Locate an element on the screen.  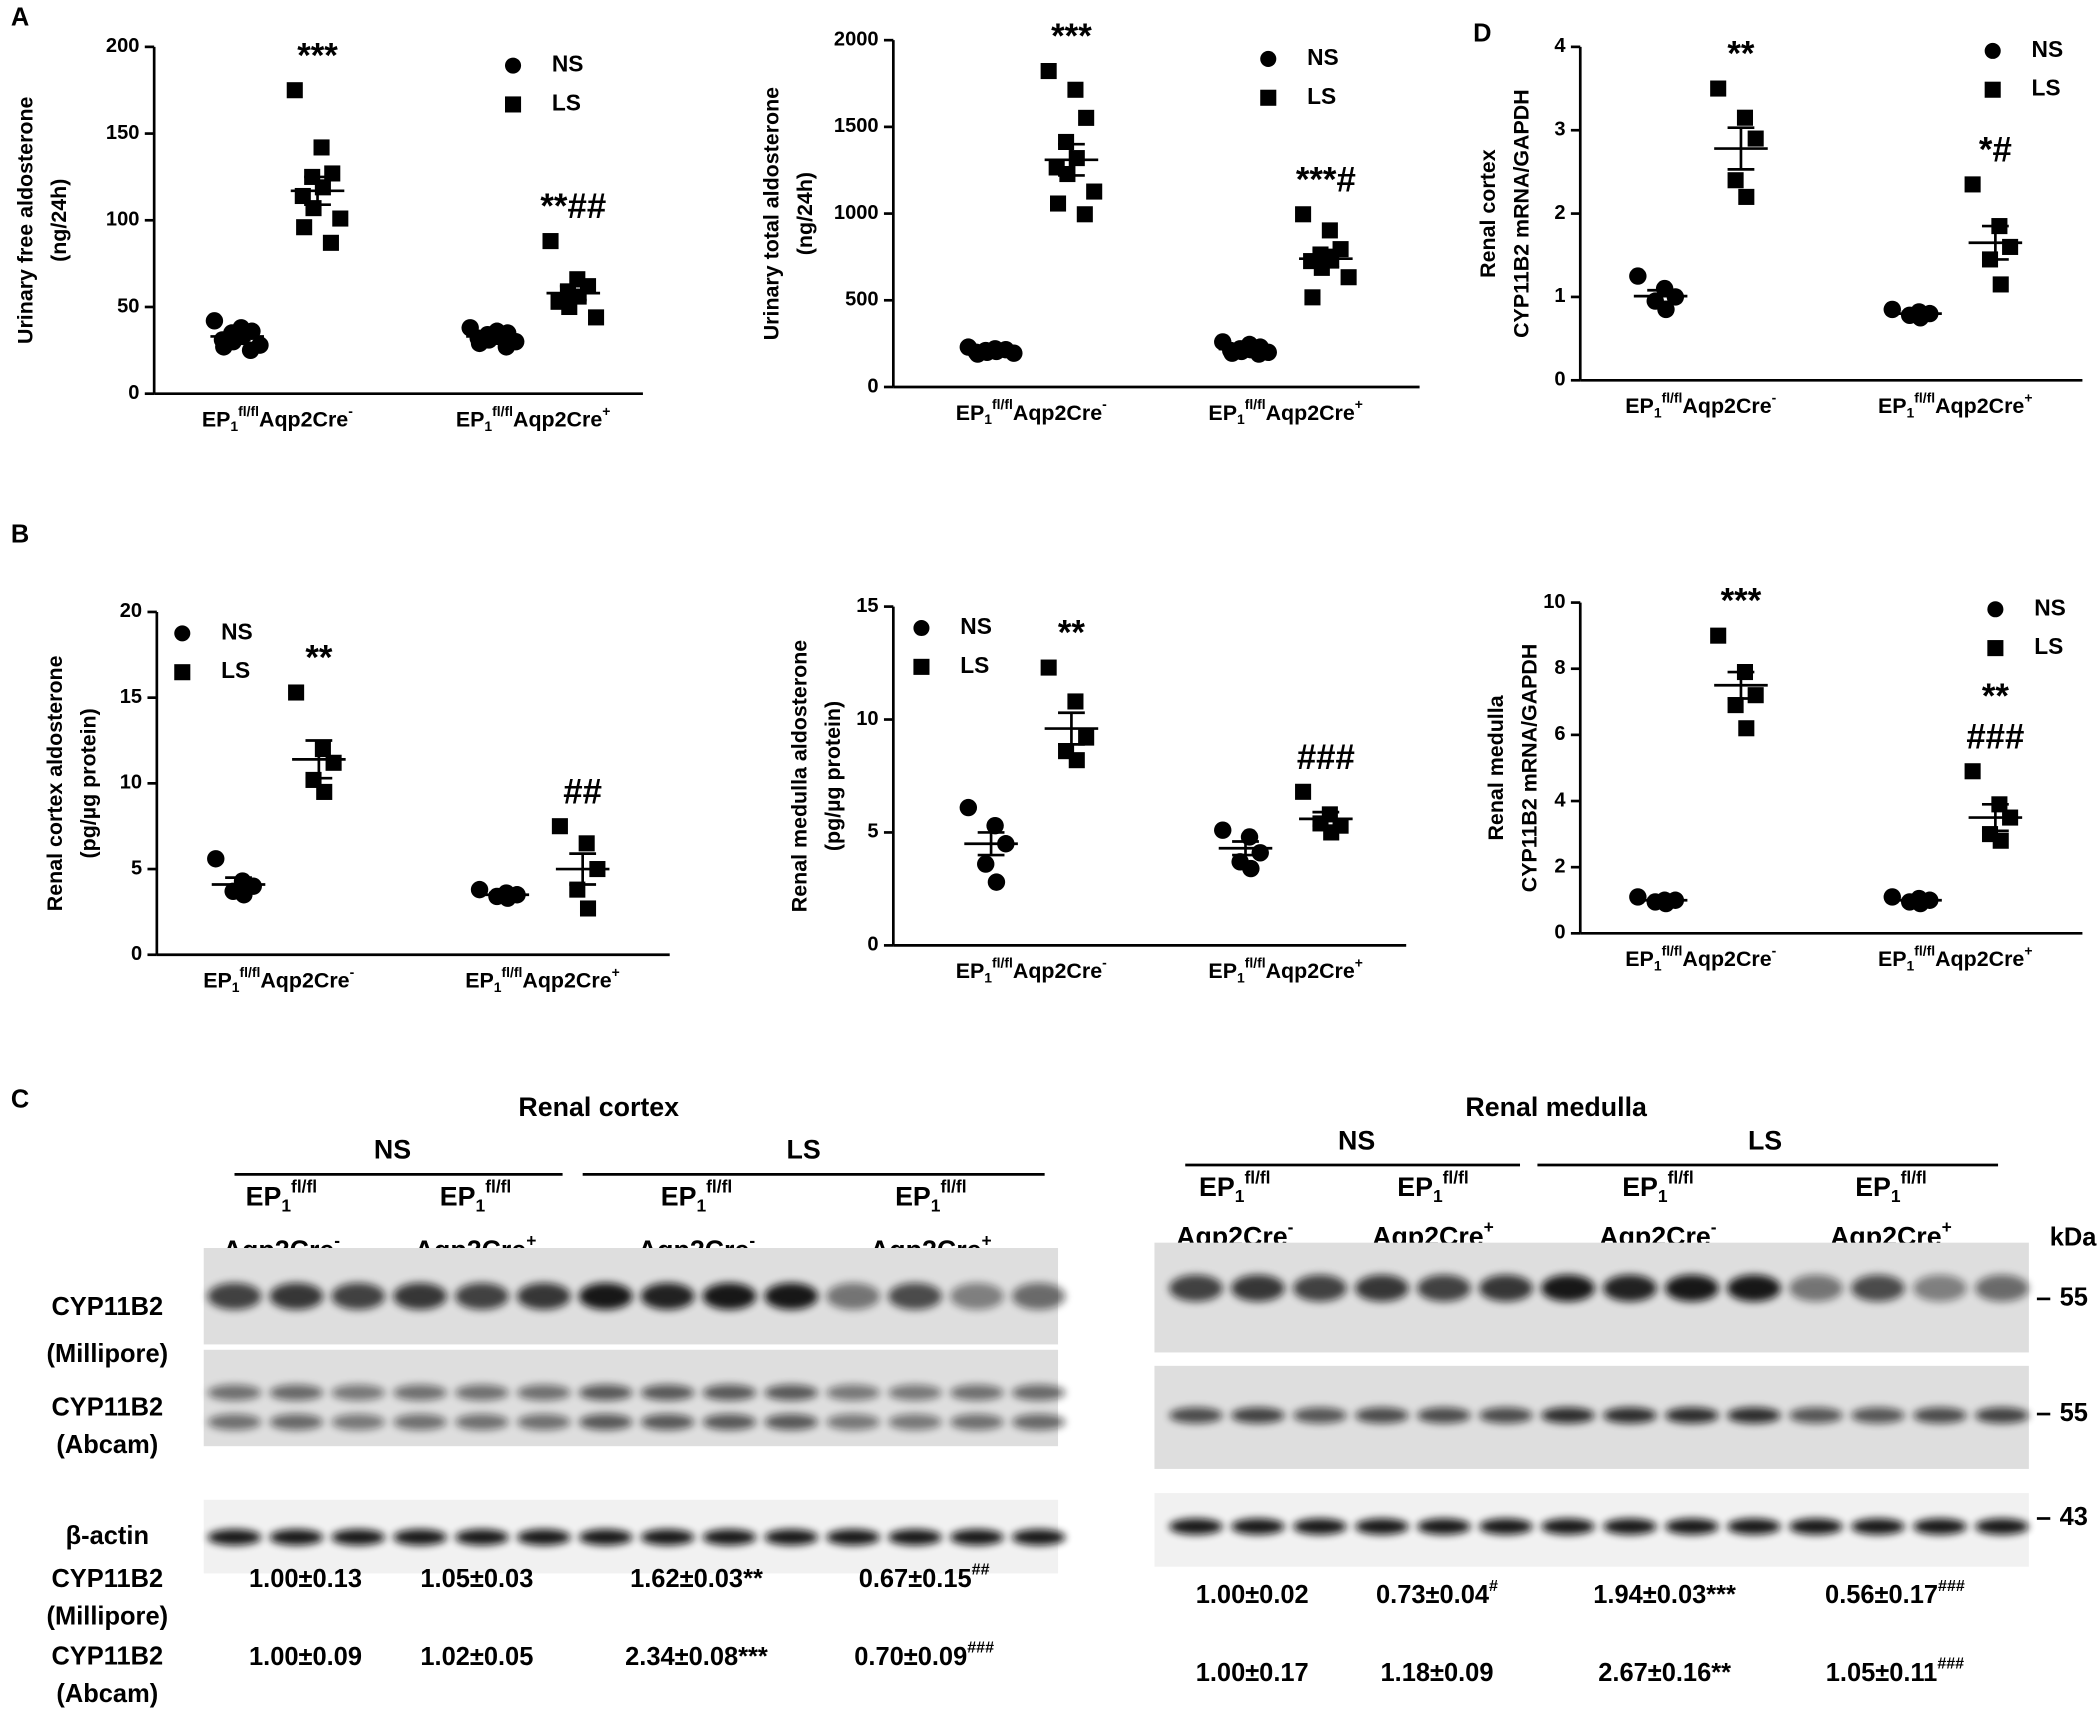
quantification: 1.05±0.03 is located at coordinates (476, 1579).